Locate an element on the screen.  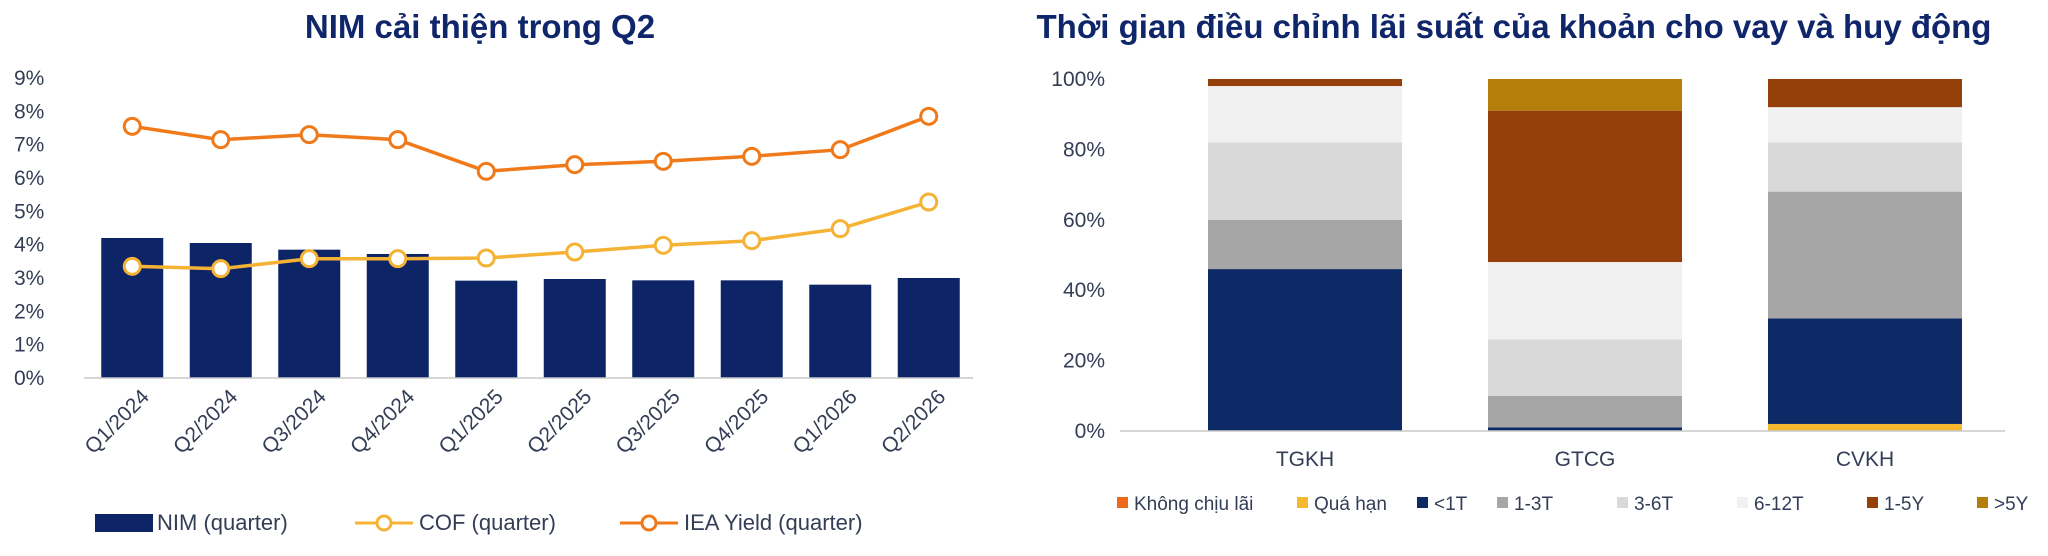
legend-label: 3-6T is located at coordinates (1653, 504).